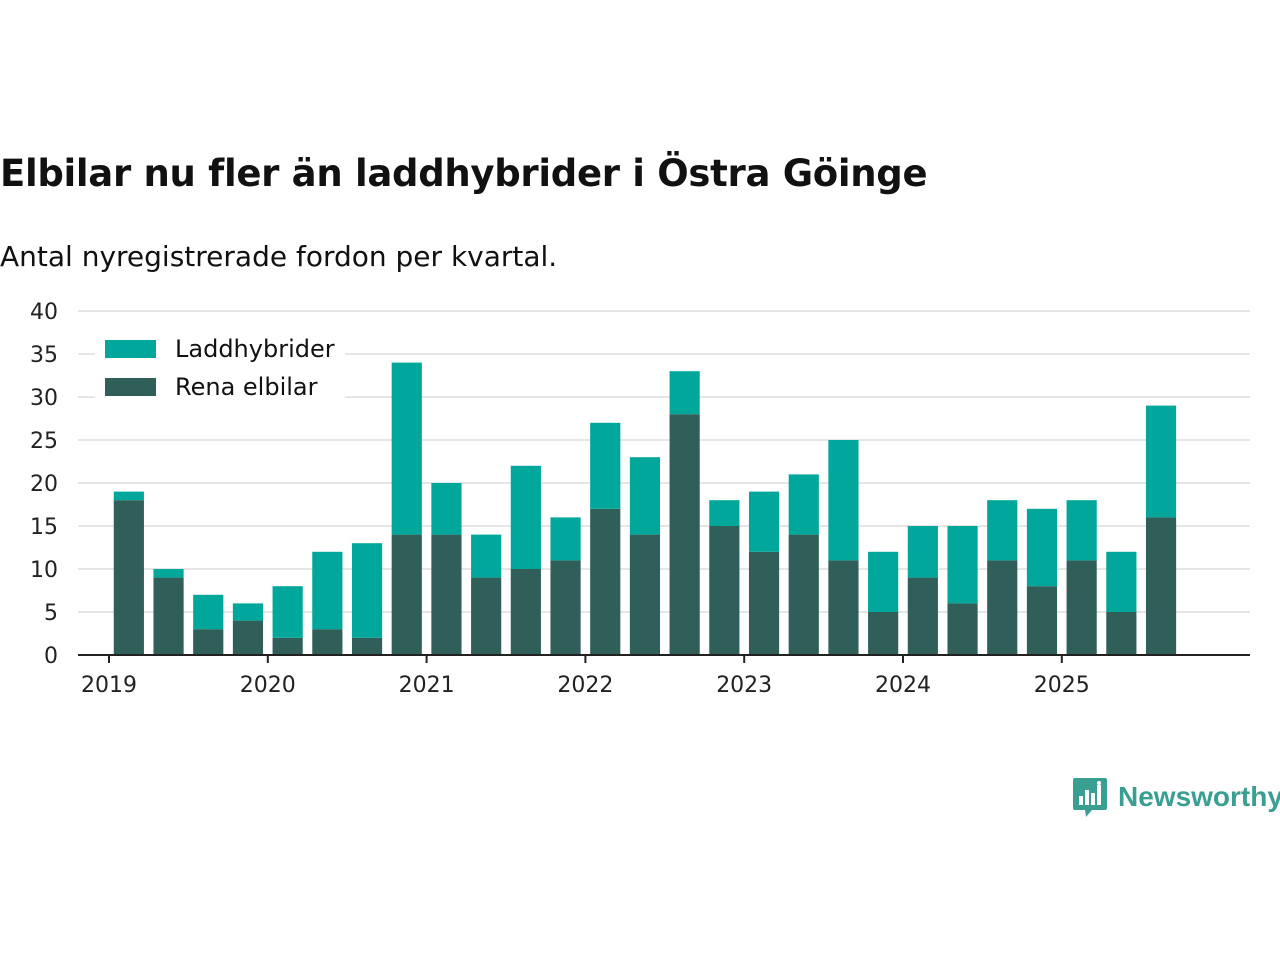 The image size is (1280, 960). I want to click on x-axis: 2019 2020 2021 2022 2023 2024 2025, so click(664, 676).